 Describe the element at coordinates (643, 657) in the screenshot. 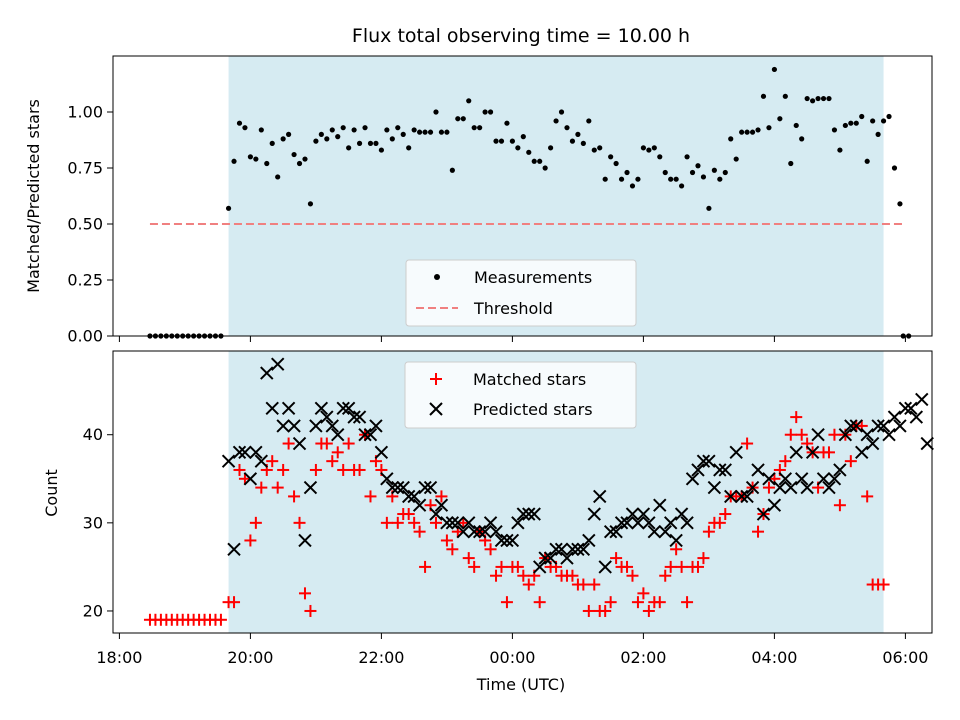

I see `x-tick-label: 02:00` at that location.